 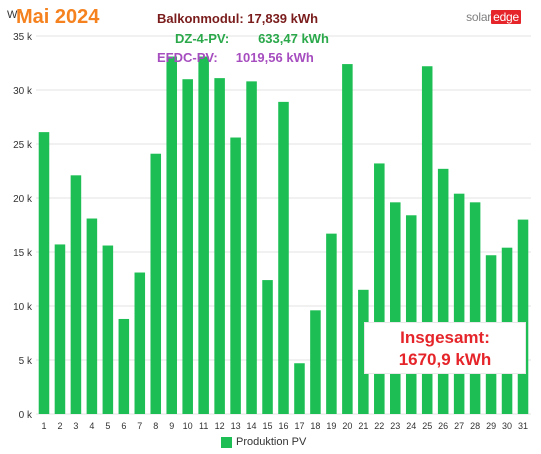 I want to click on x-tick-label: 15, so click(x=268, y=426).